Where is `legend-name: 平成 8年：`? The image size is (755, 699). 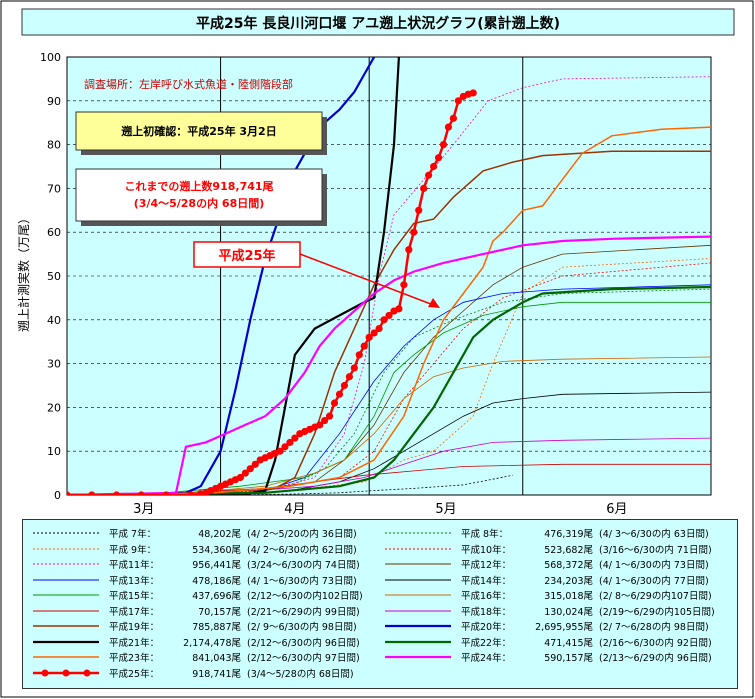
legend-name: 平成 8年： is located at coordinates (485, 534).